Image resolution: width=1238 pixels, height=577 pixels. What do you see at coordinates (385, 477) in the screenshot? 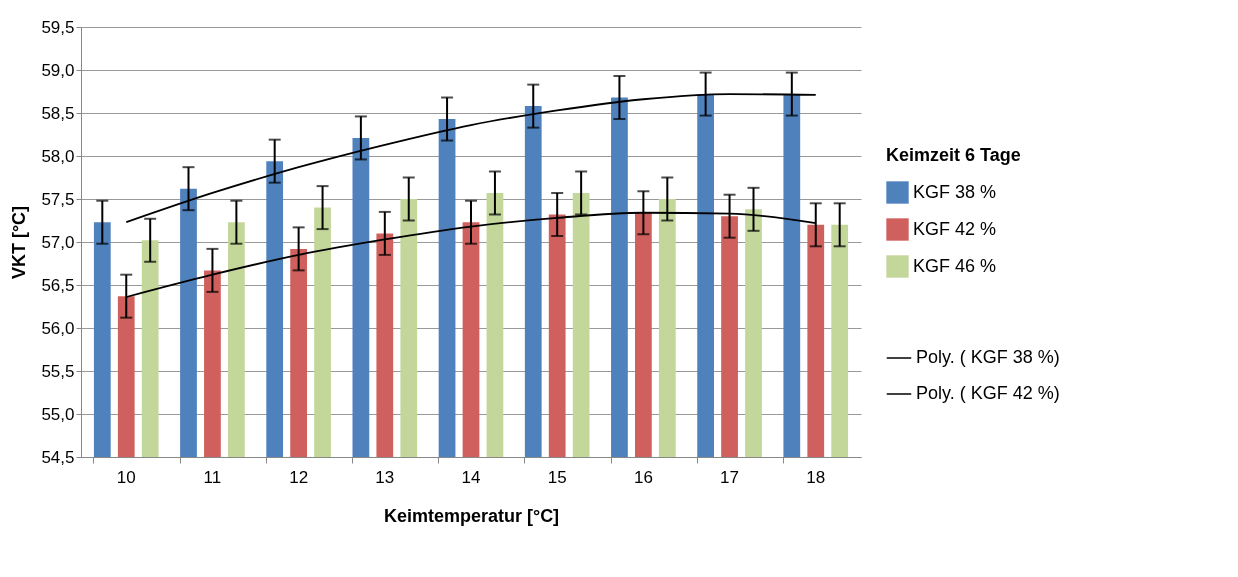
I see `x-tick-label: 13` at bounding box center [385, 477].